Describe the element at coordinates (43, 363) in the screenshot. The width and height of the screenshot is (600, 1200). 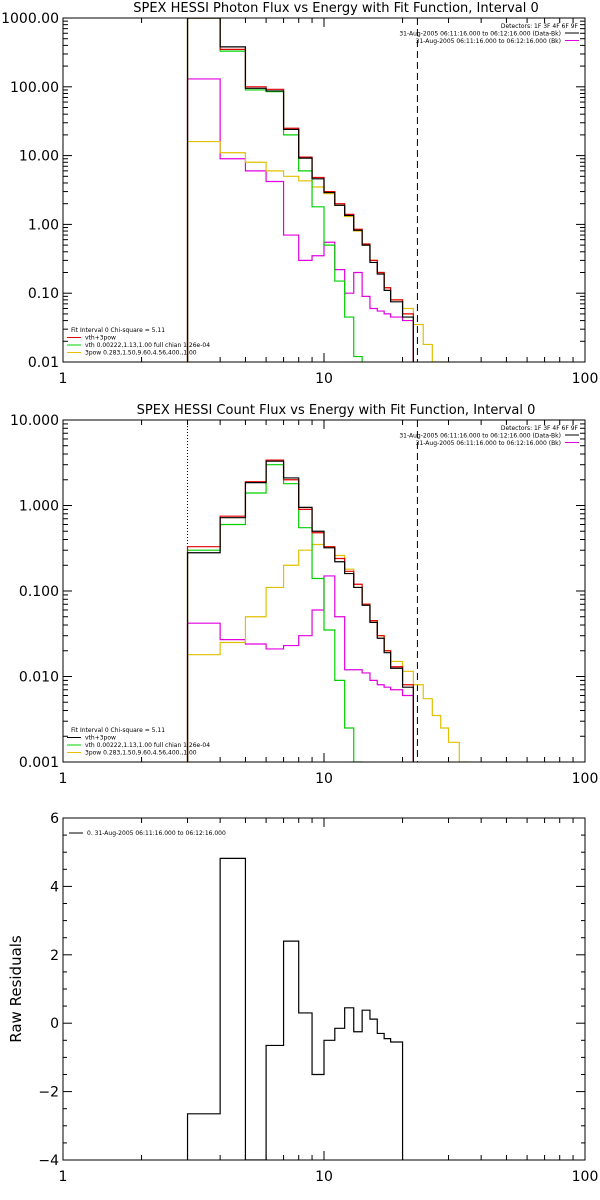
I see `y-tick-label: 0.01` at that location.